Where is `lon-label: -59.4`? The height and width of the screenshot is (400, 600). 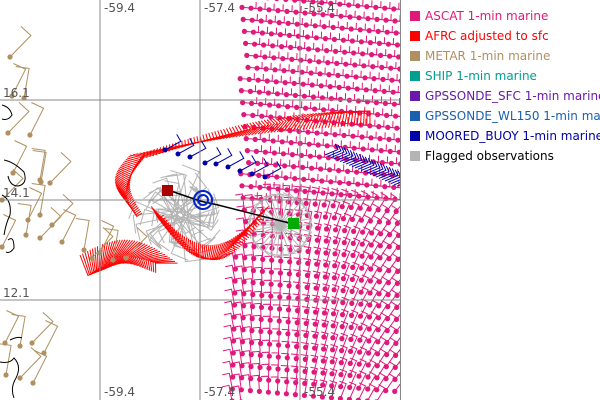
lon-label: -59.4 is located at coordinates (119, 8).